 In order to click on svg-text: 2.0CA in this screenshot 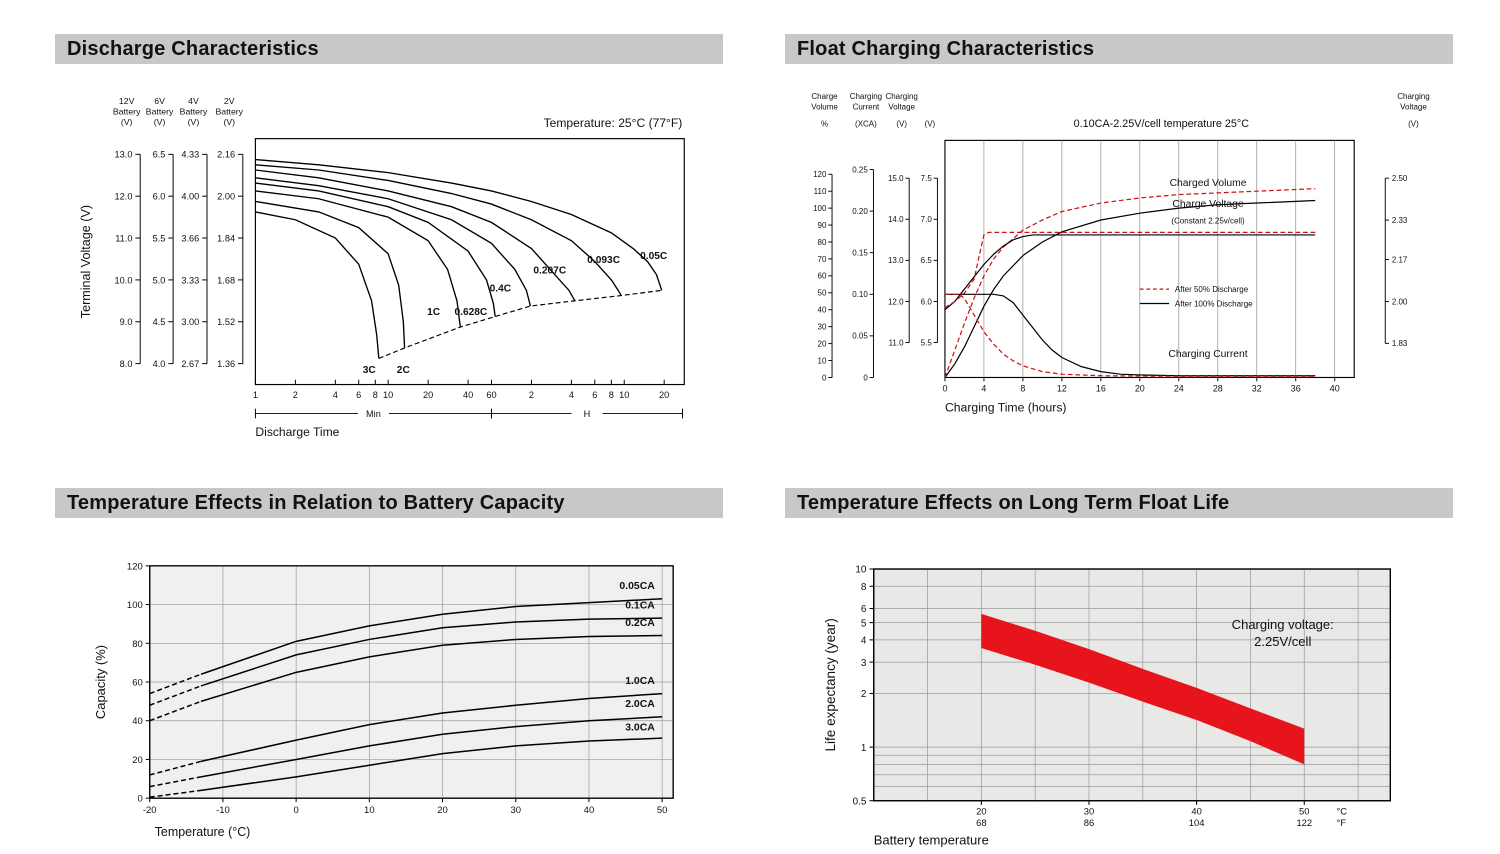, I will do `click(640, 704)`.